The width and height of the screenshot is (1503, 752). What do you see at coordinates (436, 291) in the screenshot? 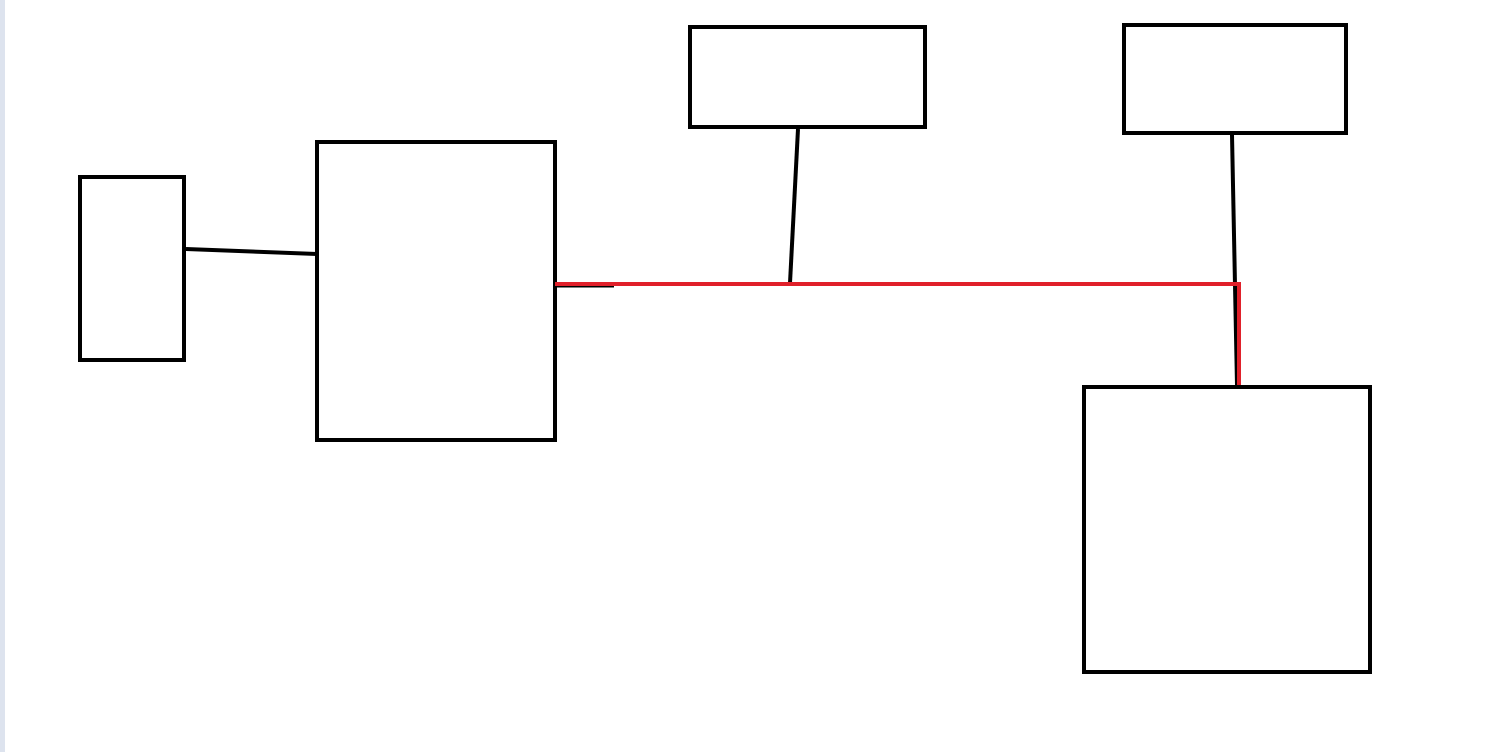
I see `box-center-left` at bounding box center [436, 291].